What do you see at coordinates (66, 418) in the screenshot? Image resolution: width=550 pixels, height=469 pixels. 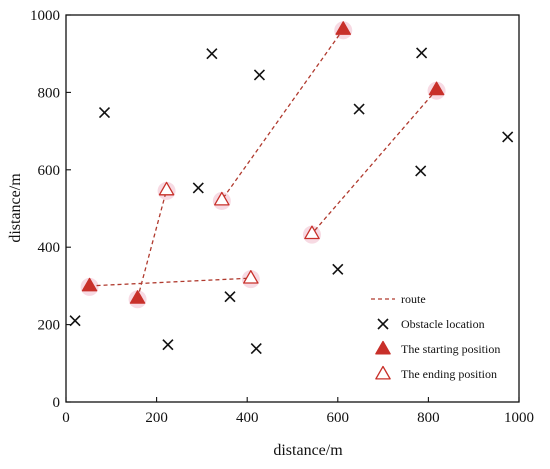 I see `x-tick-label: 0` at bounding box center [66, 418].